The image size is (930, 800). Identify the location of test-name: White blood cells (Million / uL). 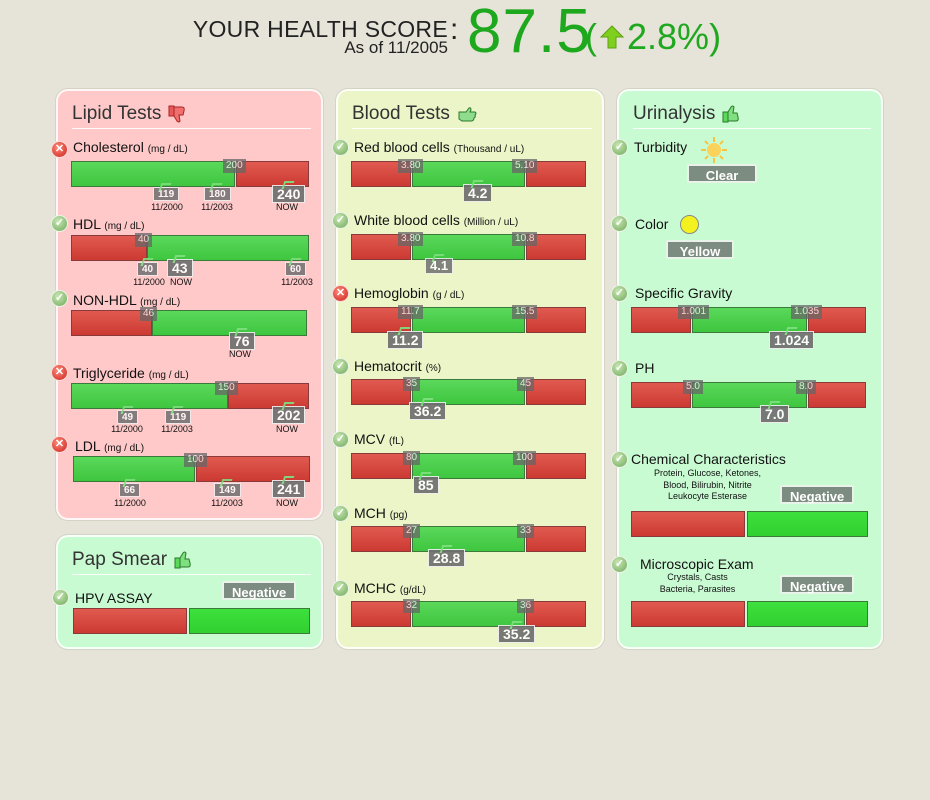
(436, 220).